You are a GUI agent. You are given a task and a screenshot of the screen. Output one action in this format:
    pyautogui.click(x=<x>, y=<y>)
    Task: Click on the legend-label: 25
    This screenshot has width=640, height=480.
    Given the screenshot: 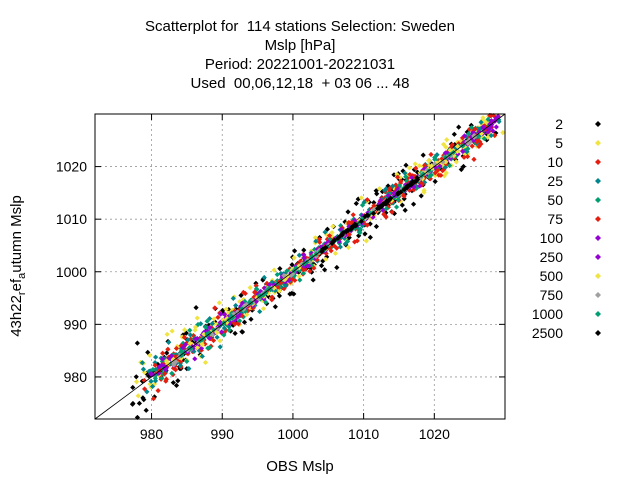 What is the action you would take?
    pyautogui.click(x=555, y=181)
    